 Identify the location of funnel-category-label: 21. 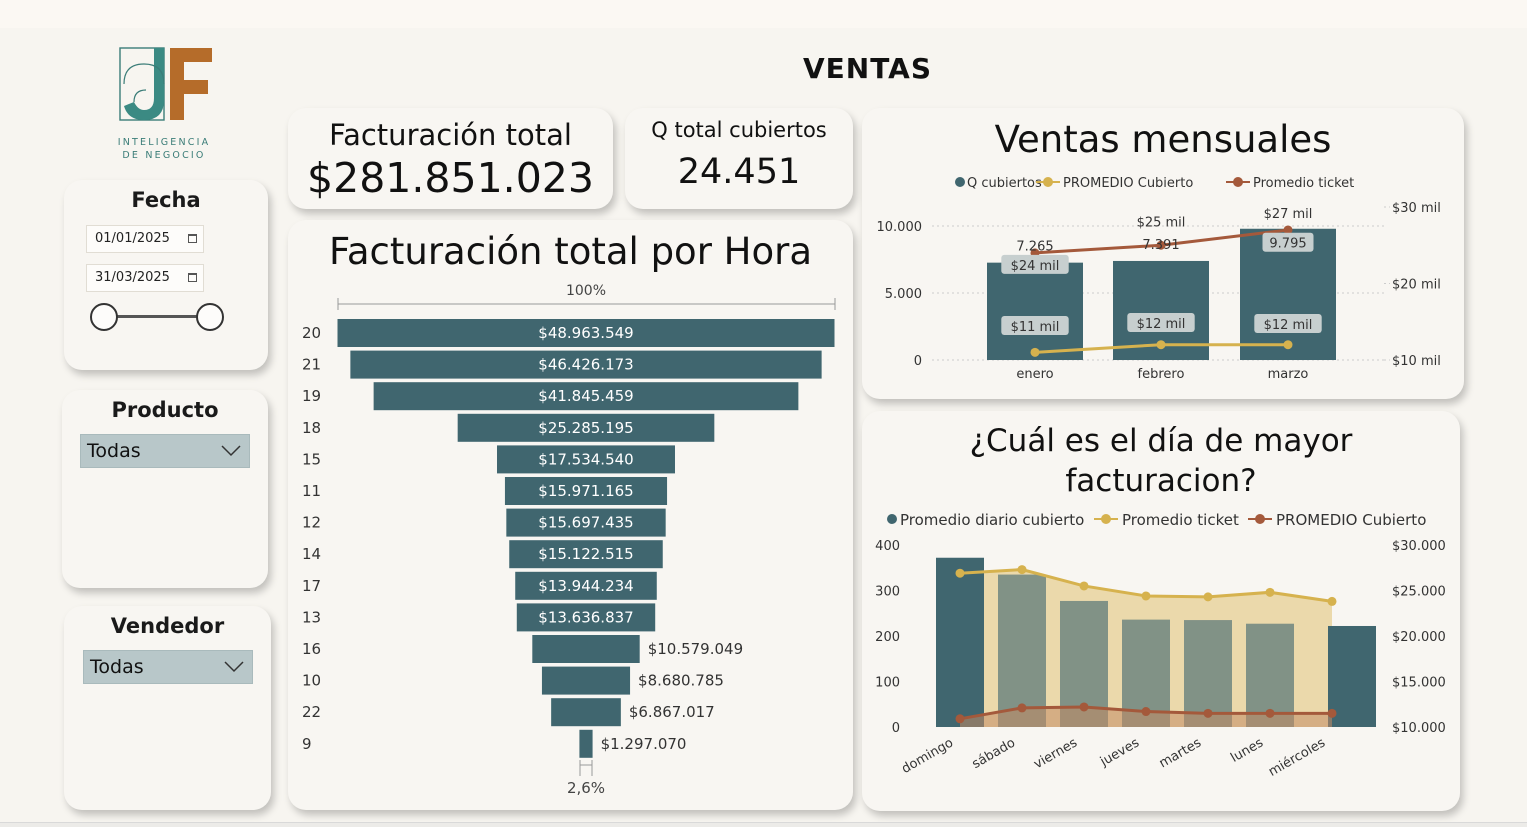
(311, 365).